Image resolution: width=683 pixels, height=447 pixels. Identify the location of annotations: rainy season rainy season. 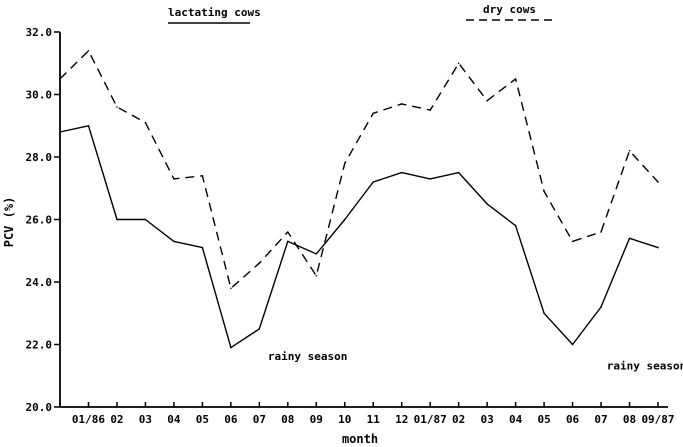
(475, 361).